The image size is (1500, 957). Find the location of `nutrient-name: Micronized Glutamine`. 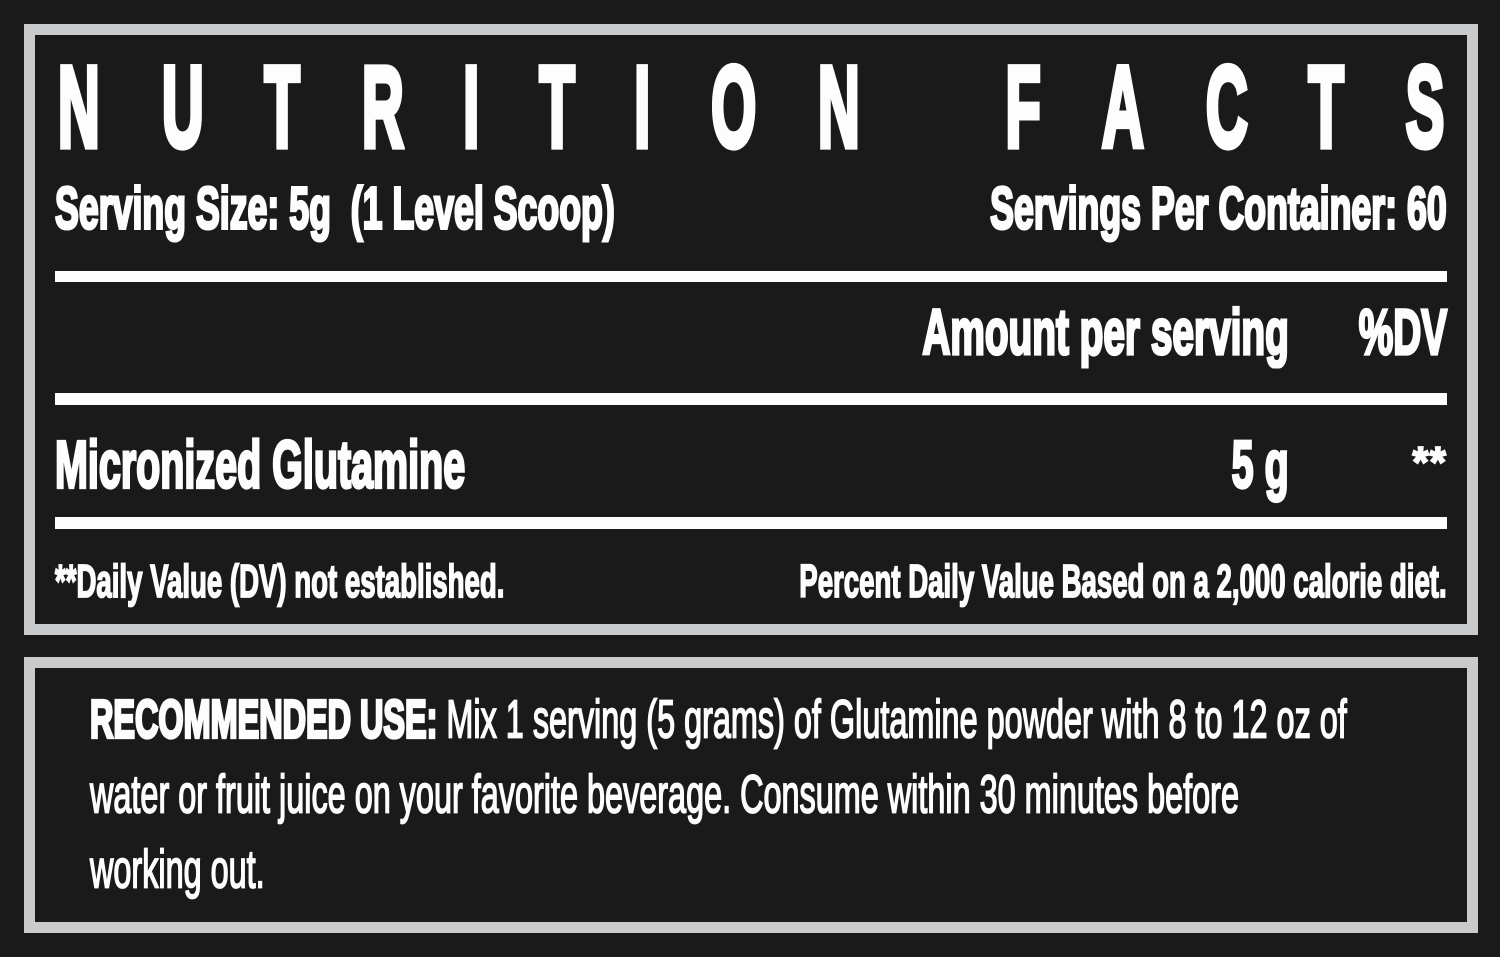

nutrient-name: Micronized Glutamine is located at coordinates (260, 464).